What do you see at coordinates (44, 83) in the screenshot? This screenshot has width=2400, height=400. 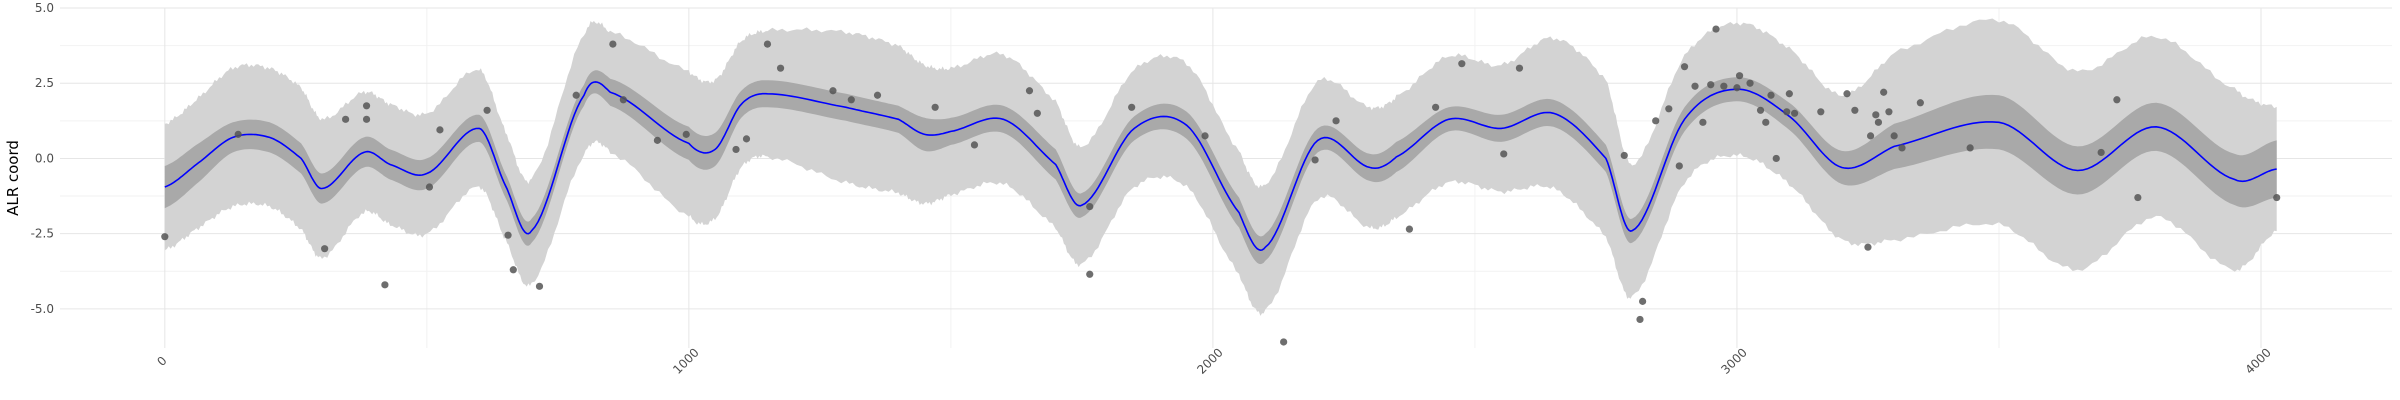 I see `y-tick-label: 2.5` at bounding box center [44, 83].